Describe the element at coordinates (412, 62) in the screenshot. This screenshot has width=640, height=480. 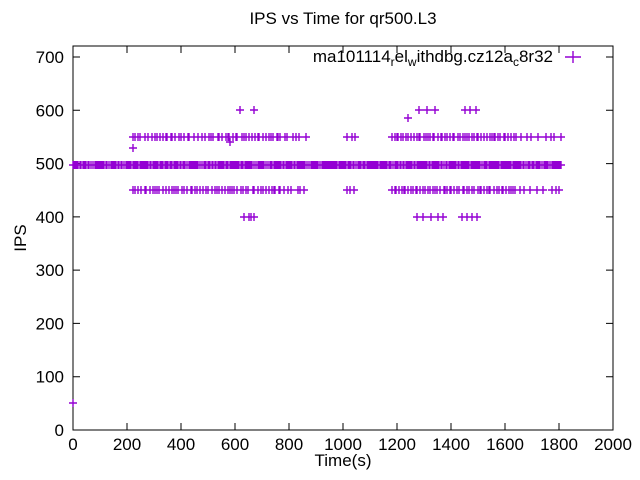
I see `legend-label-subscript: w` at that location.